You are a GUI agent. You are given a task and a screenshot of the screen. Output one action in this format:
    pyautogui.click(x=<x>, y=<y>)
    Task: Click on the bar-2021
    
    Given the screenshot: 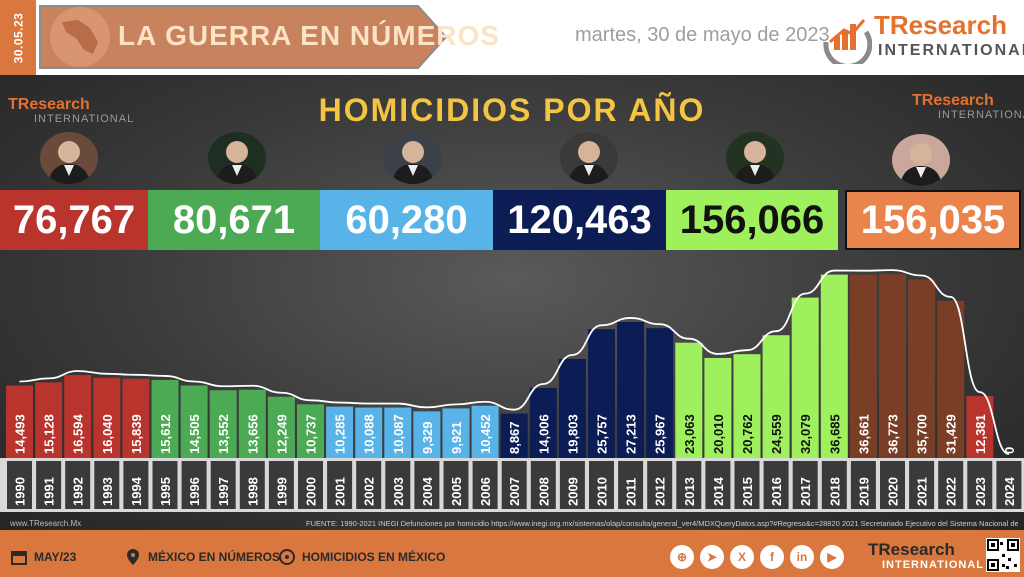 What is the action you would take?
    pyautogui.click(x=922, y=368)
    